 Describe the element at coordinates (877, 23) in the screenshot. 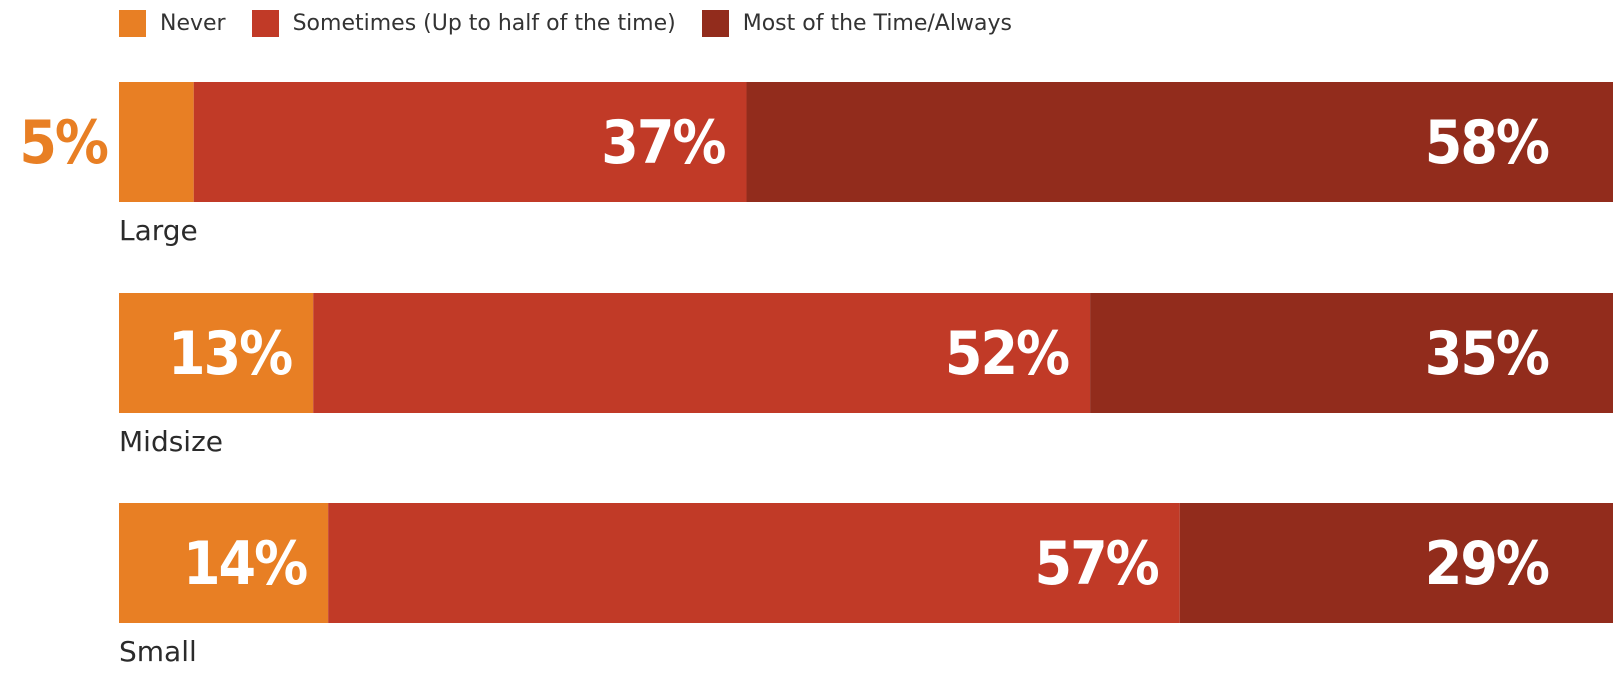

I see `legend-label: Most of the Time/Always` at that location.